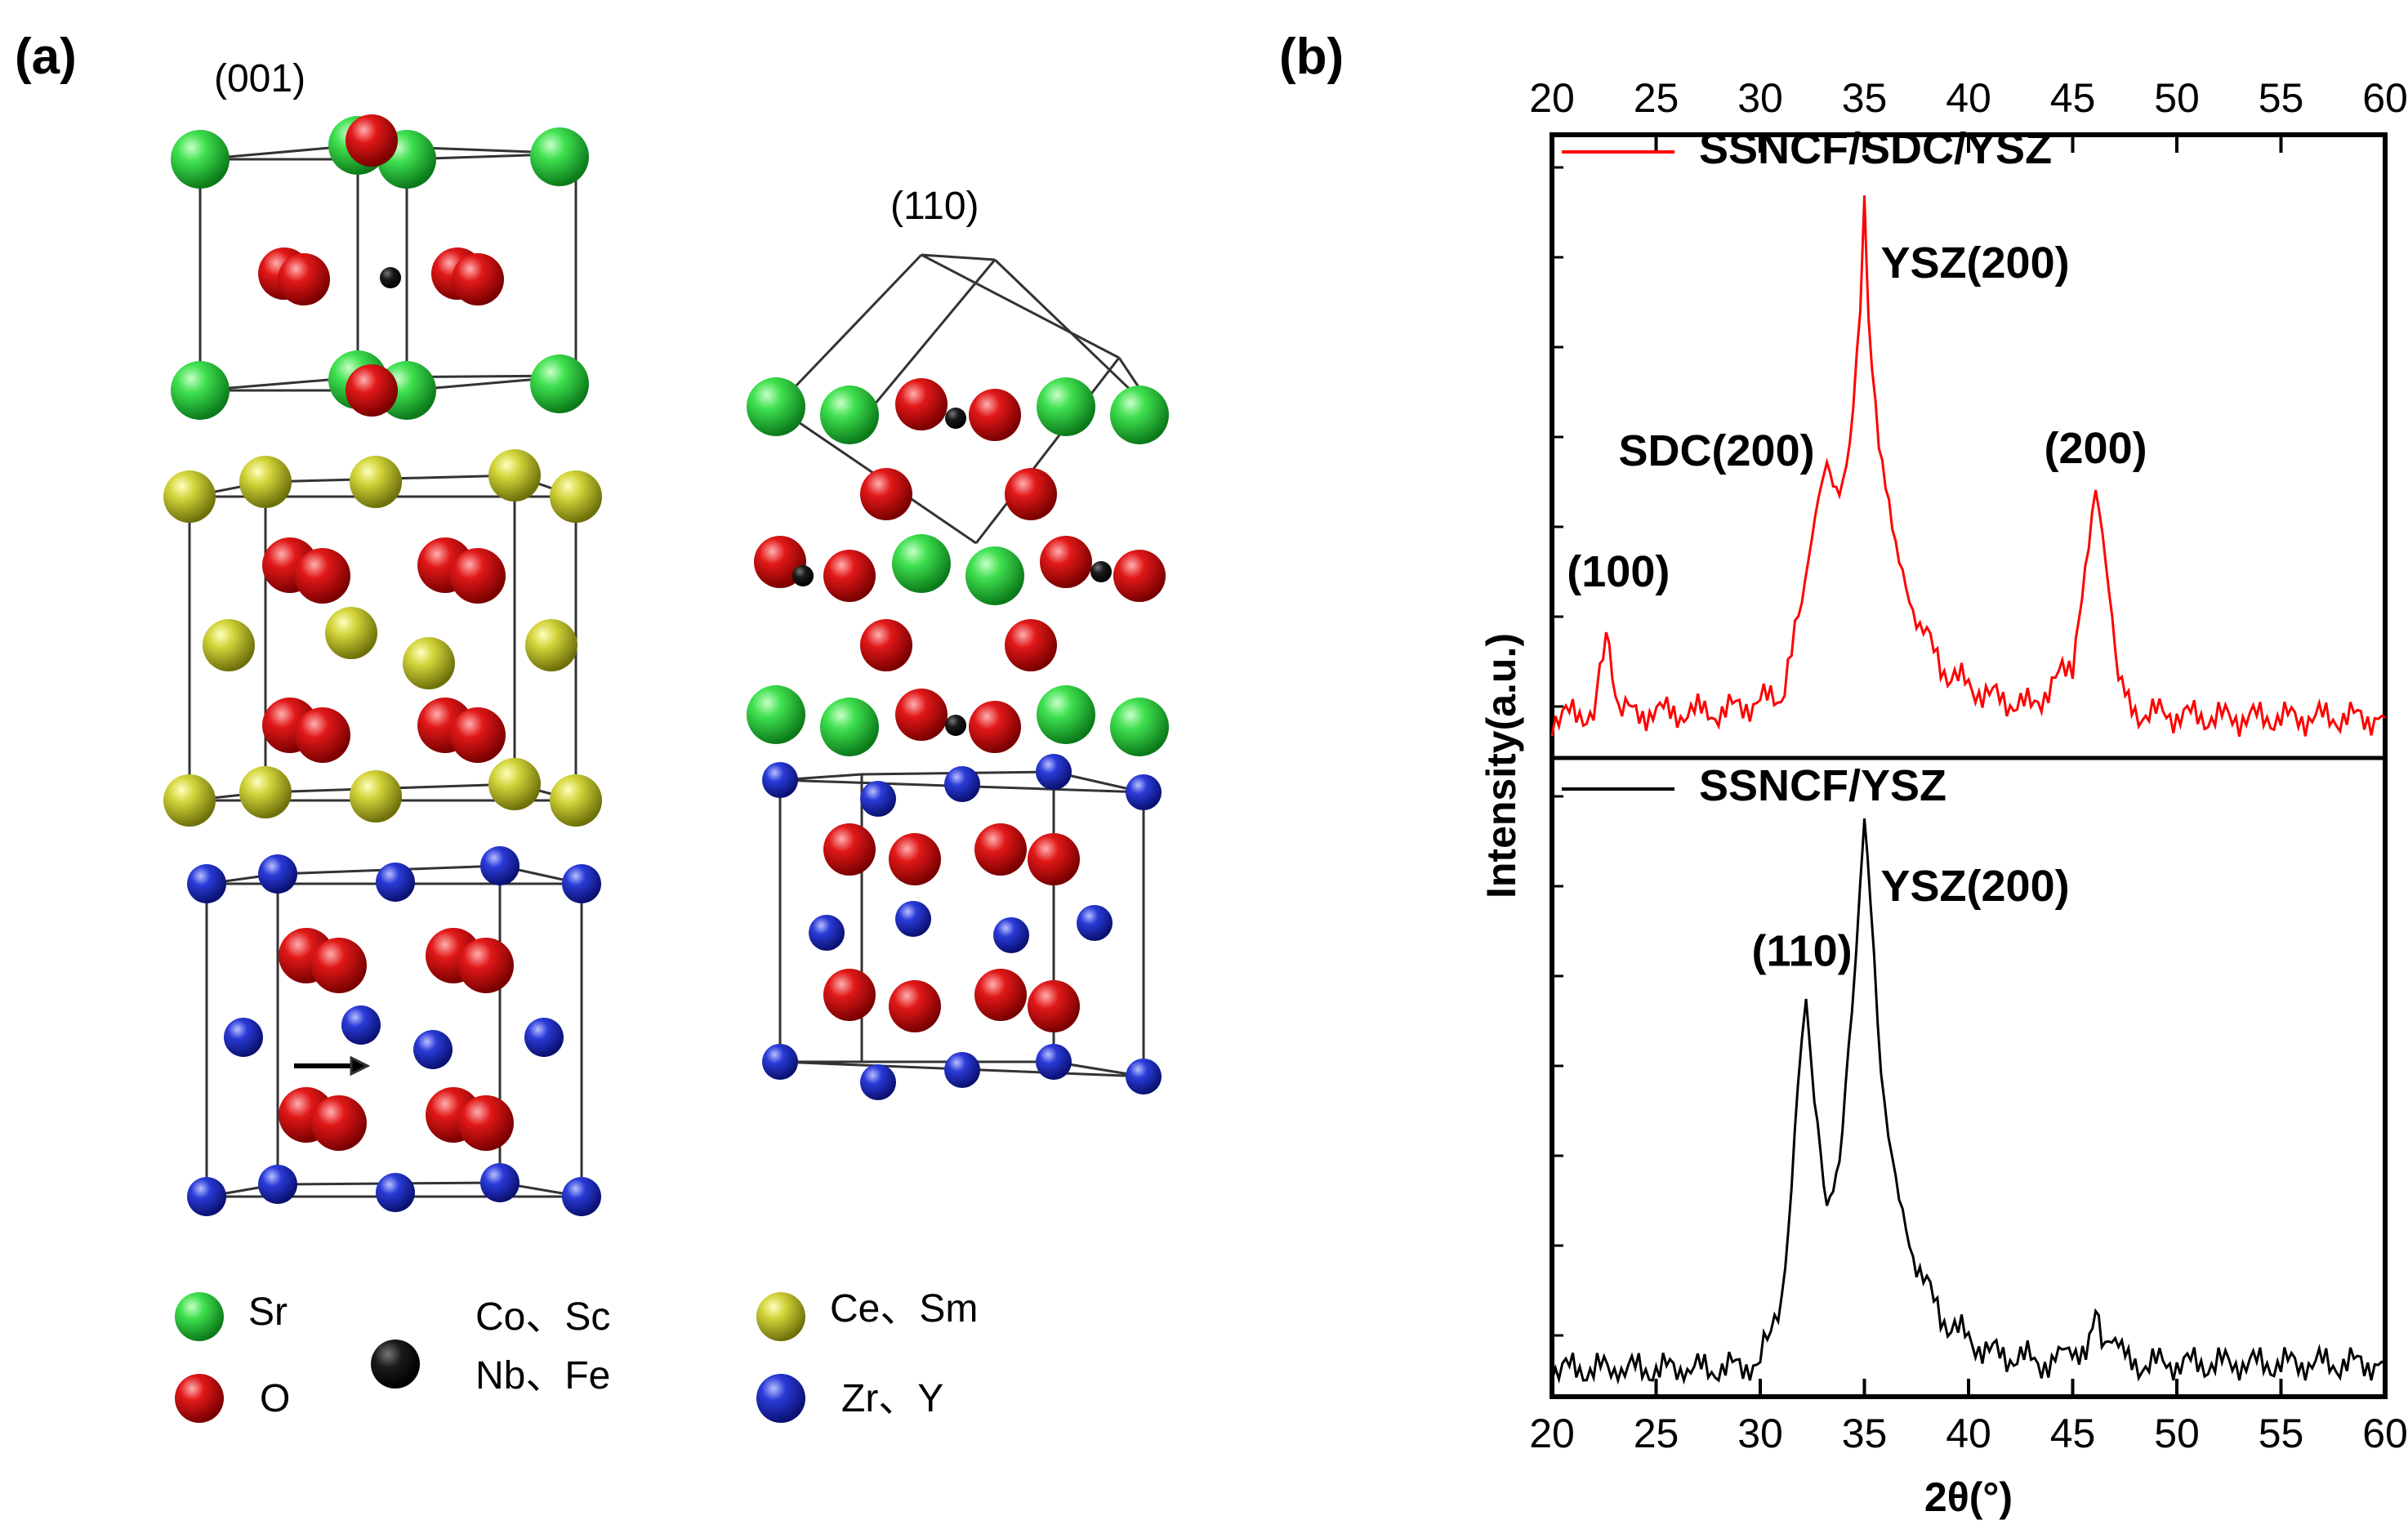 This screenshot has height=1538, width=2408. I want to click on series-line-ssncf-sdc-ysz, so click(1968, 466).